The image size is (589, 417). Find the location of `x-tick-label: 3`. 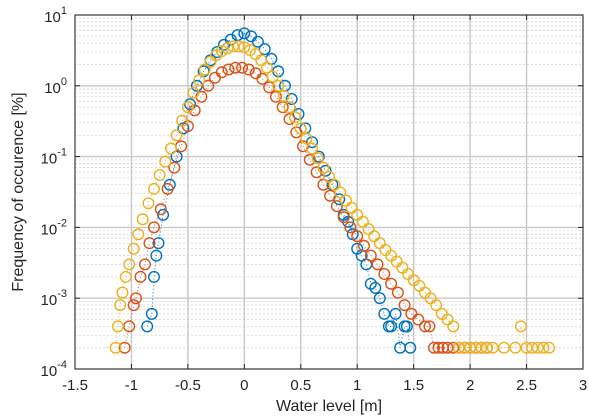

x-tick-label: 3 is located at coordinates (583, 385).